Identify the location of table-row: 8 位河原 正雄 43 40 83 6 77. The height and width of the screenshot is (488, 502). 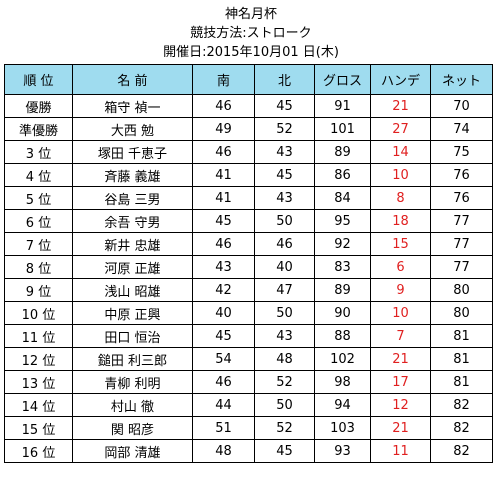
(248, 267).